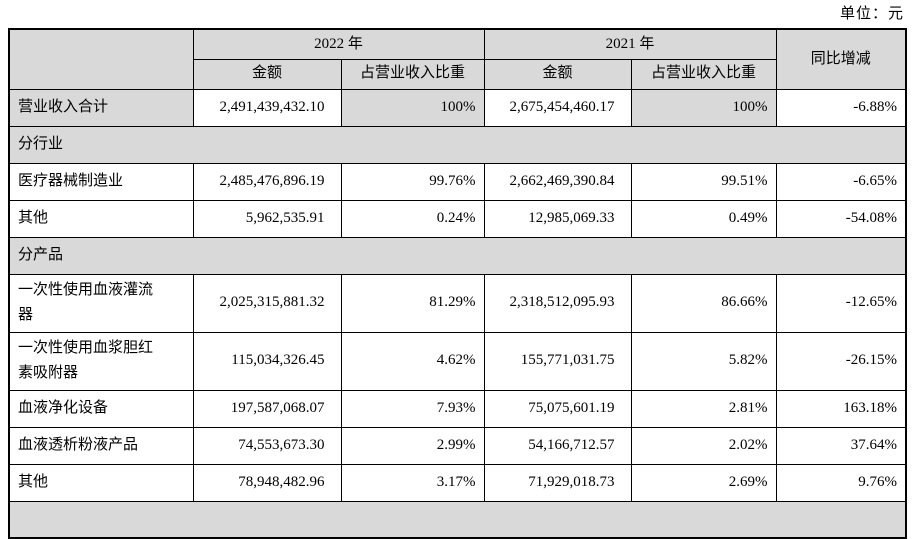  What do you see at coordinates (412, 482) in the screenshot?
I see `percent-2022: 3.17%` at bounding box center [412, 482].